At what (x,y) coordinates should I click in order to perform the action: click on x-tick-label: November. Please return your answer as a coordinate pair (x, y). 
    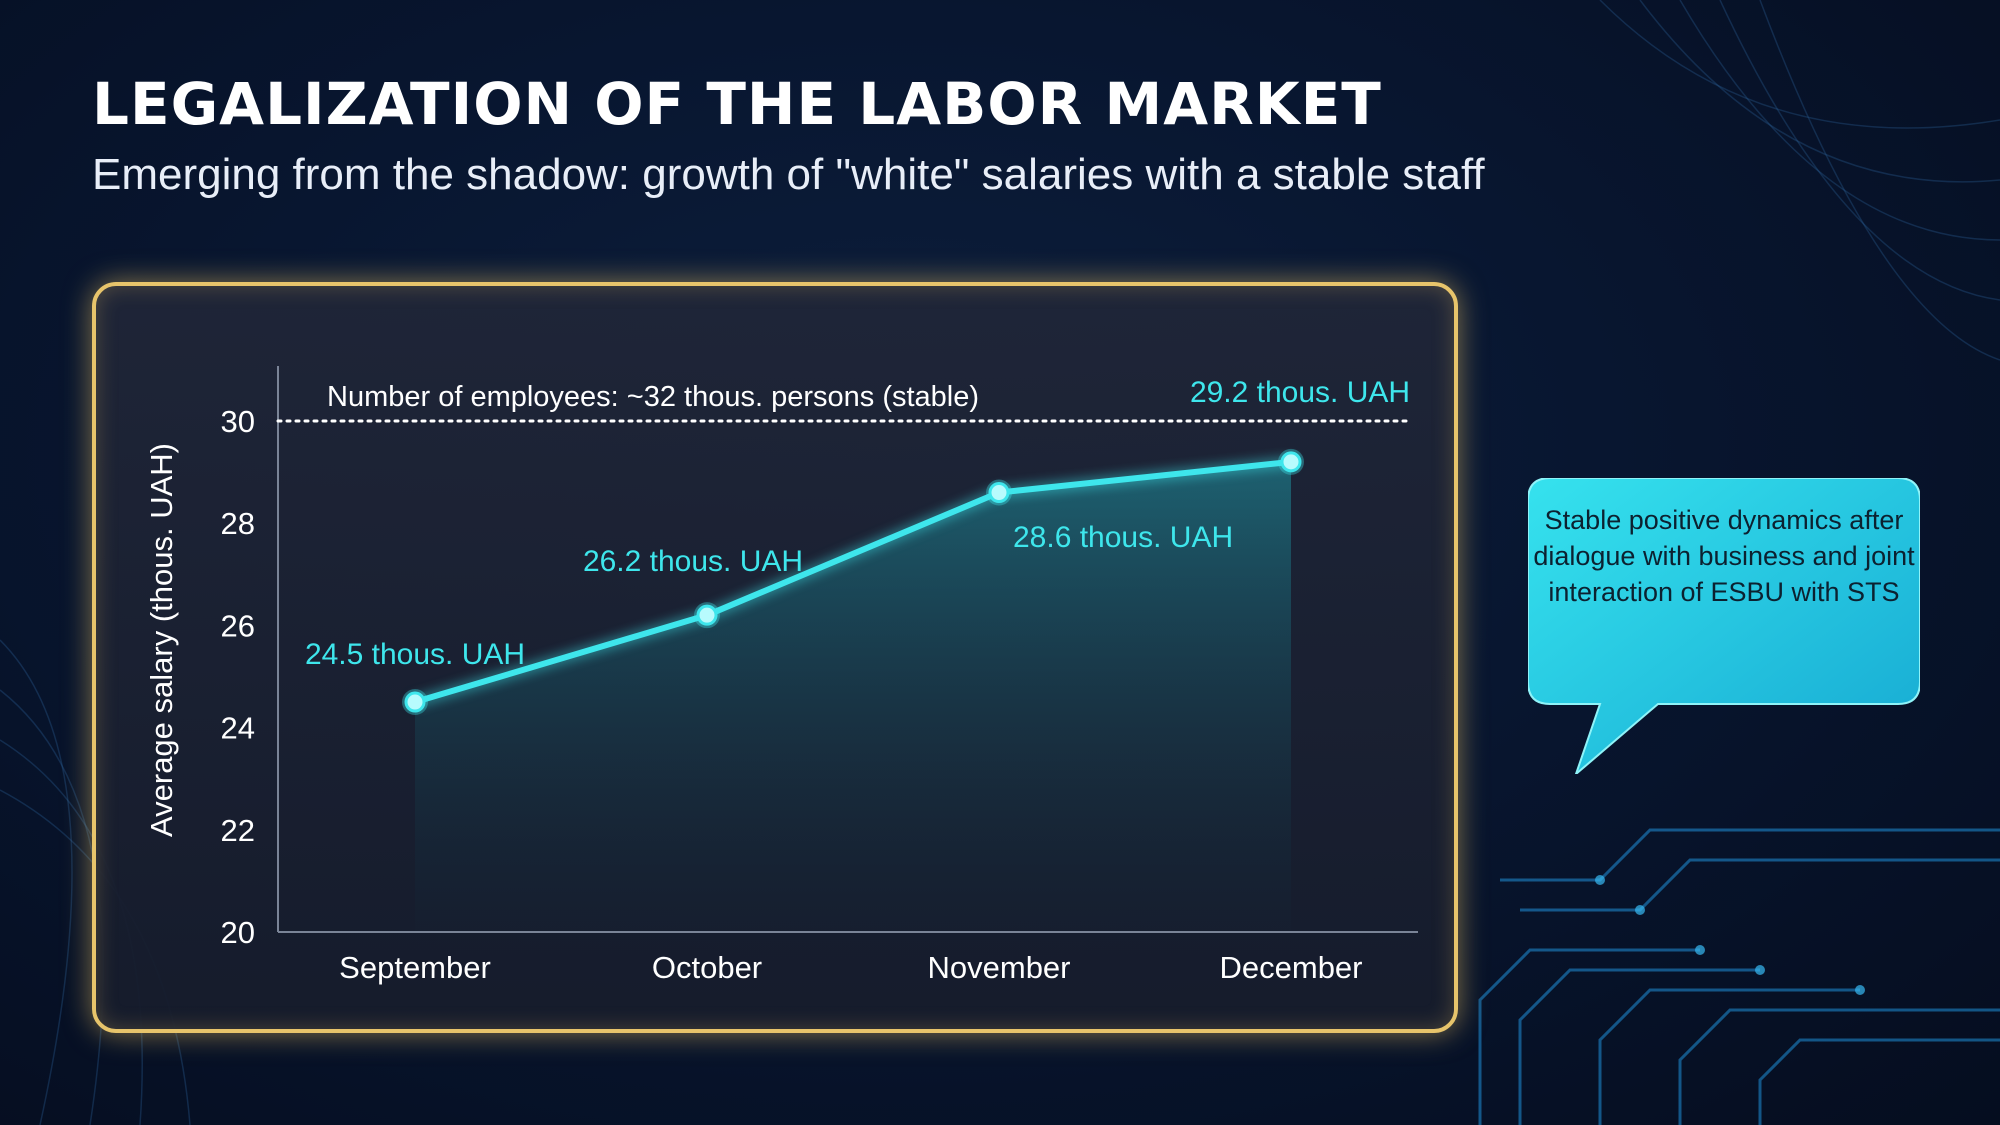
    Looking at the image, I should click on (999, 967).